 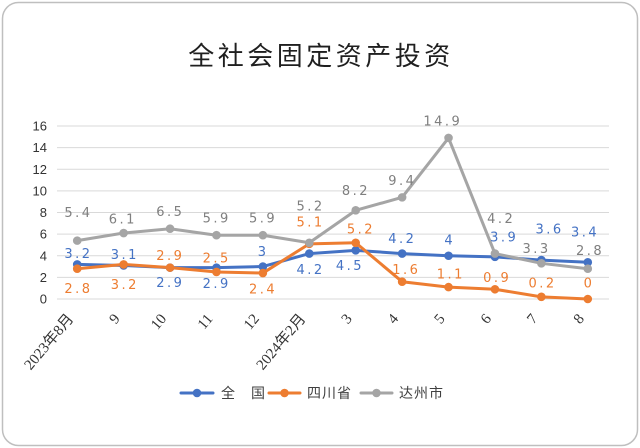 I want to click on data-label-dazhou-7: 9.4, so click(x=402, y=181).